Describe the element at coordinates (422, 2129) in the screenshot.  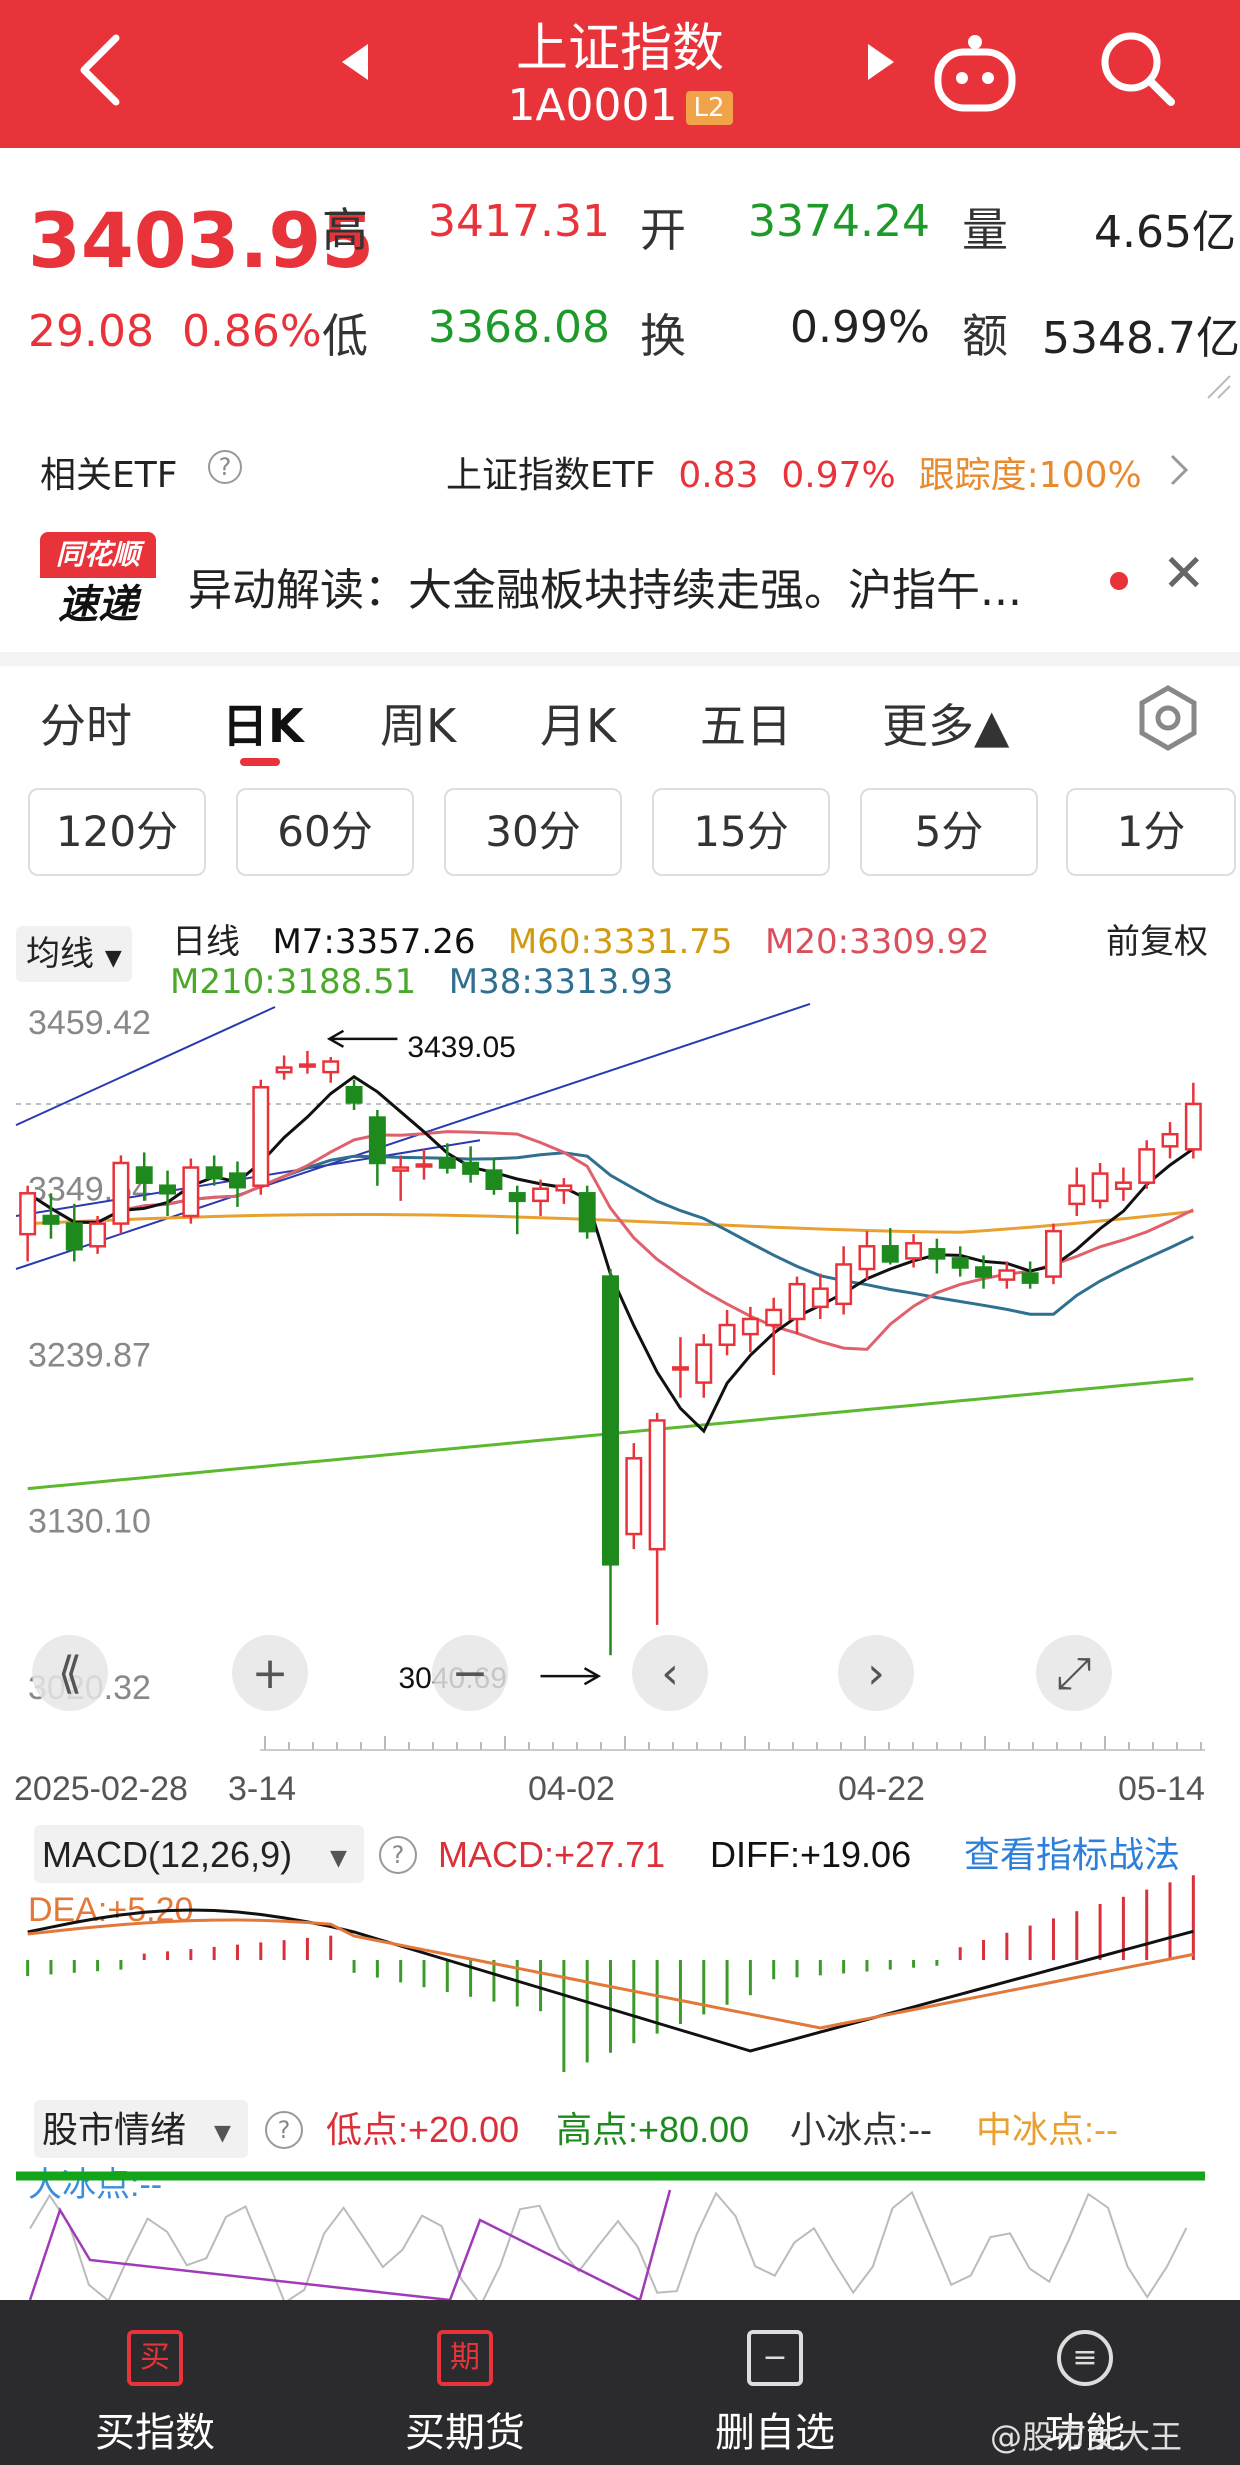
I see `sentiment-low: 低点:+20.00` at that location.